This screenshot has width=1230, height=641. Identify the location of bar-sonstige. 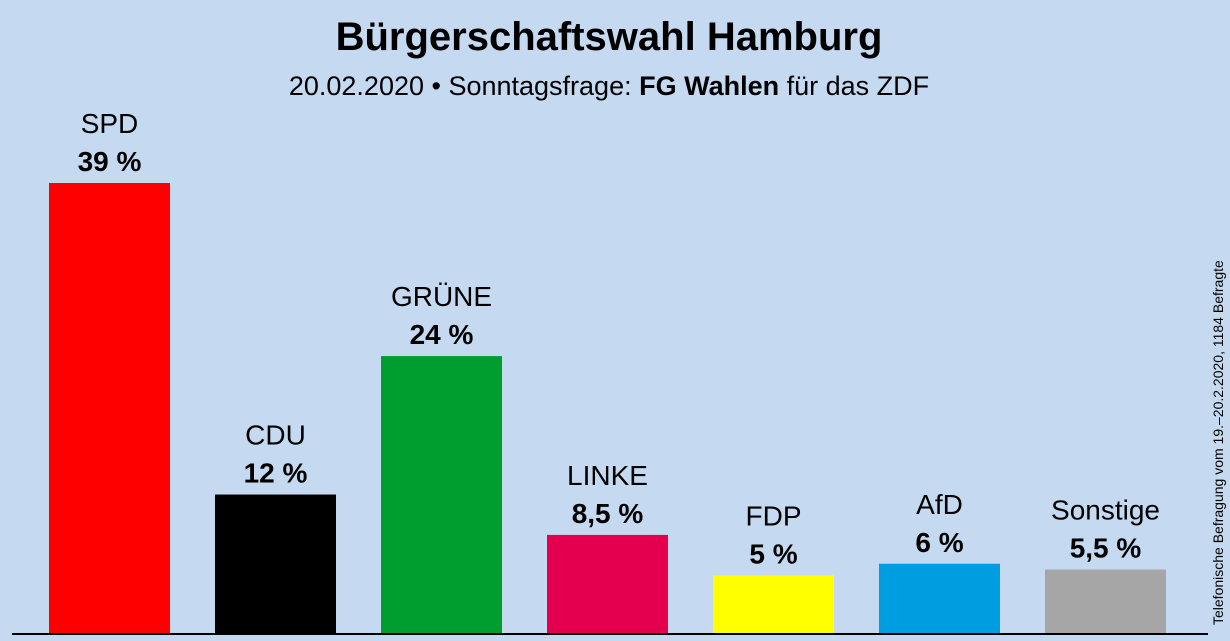
(1105, 601).